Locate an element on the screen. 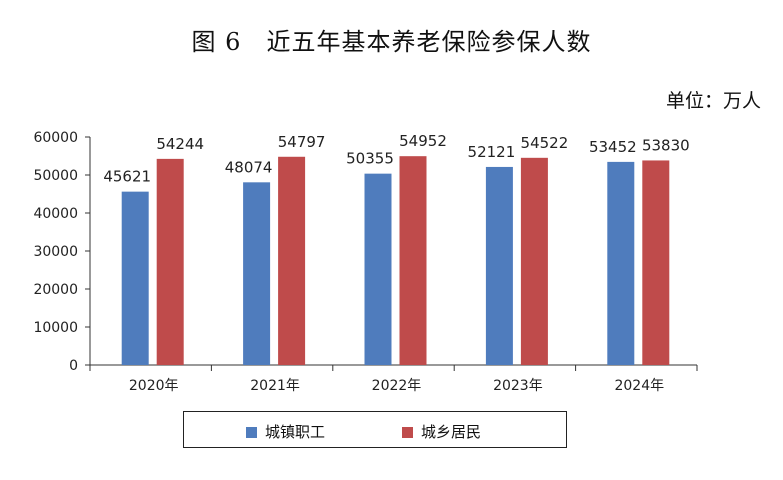 Image resolution: width=783 pixels, height=480 pixels. x-tick-label: 2020年 is located at coordinates (154, 386).